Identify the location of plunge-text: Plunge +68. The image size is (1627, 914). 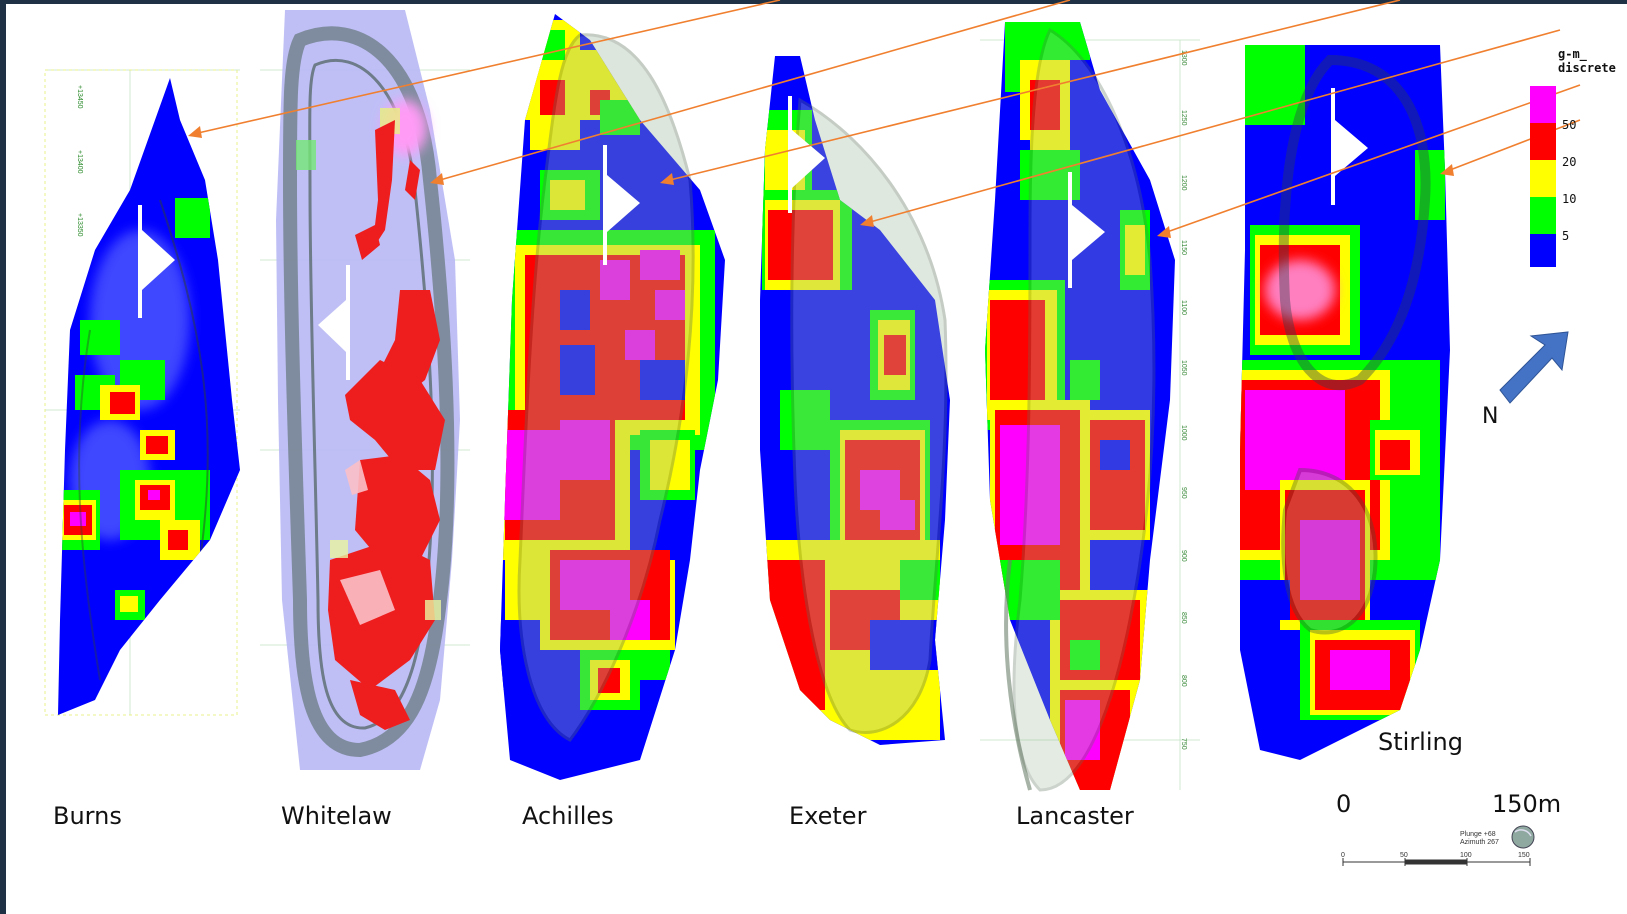
(1478, 834).